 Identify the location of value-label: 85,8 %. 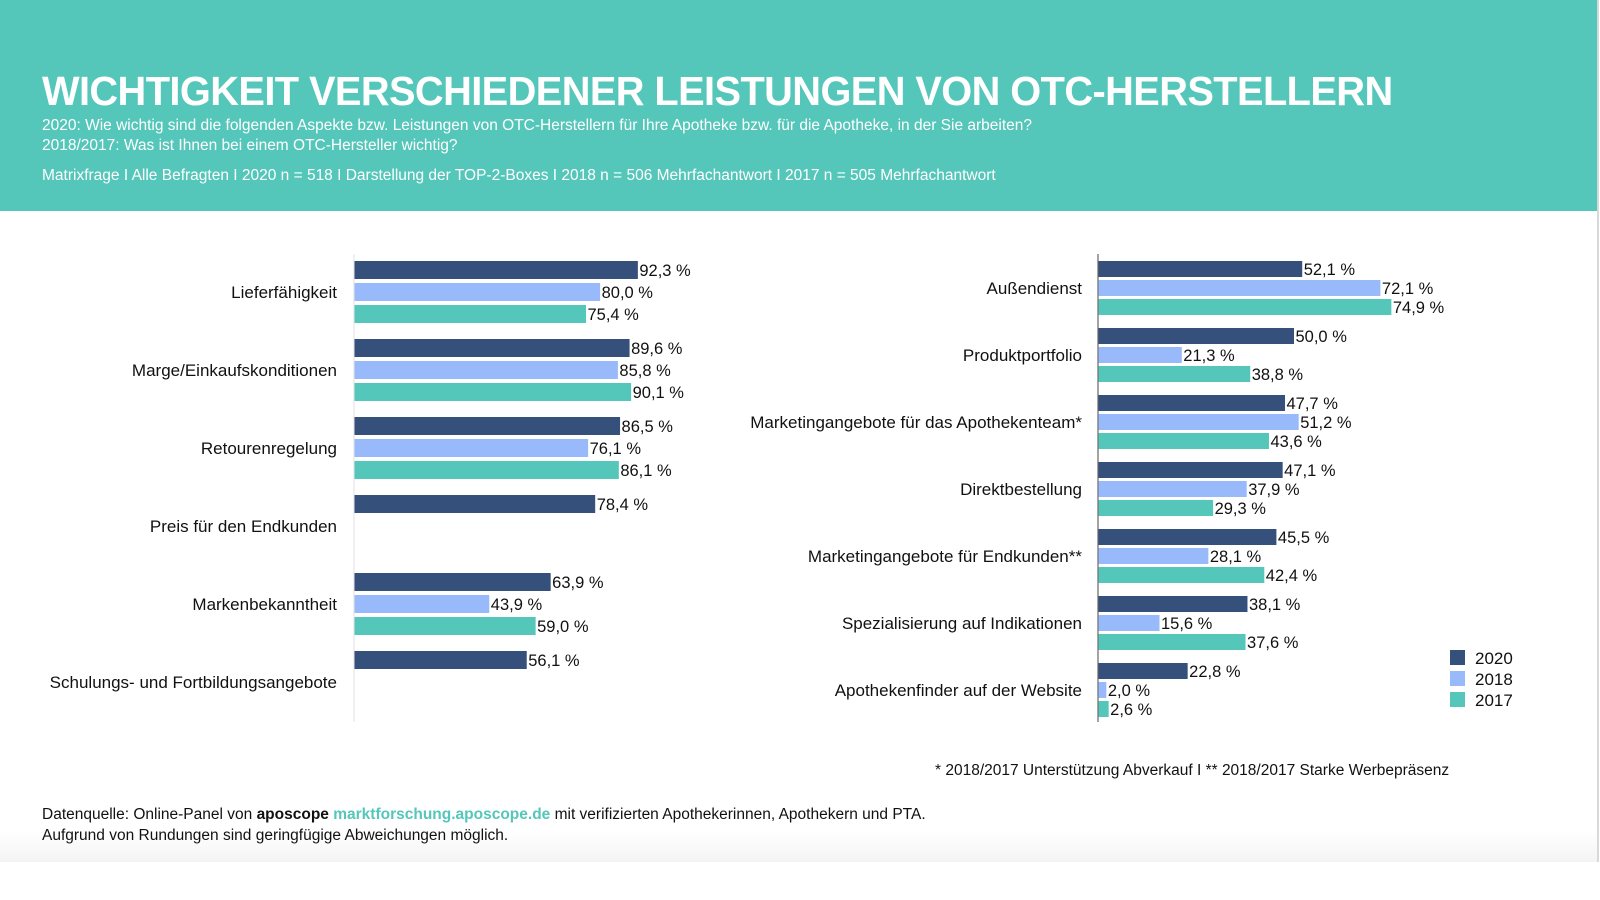
(645, 371).